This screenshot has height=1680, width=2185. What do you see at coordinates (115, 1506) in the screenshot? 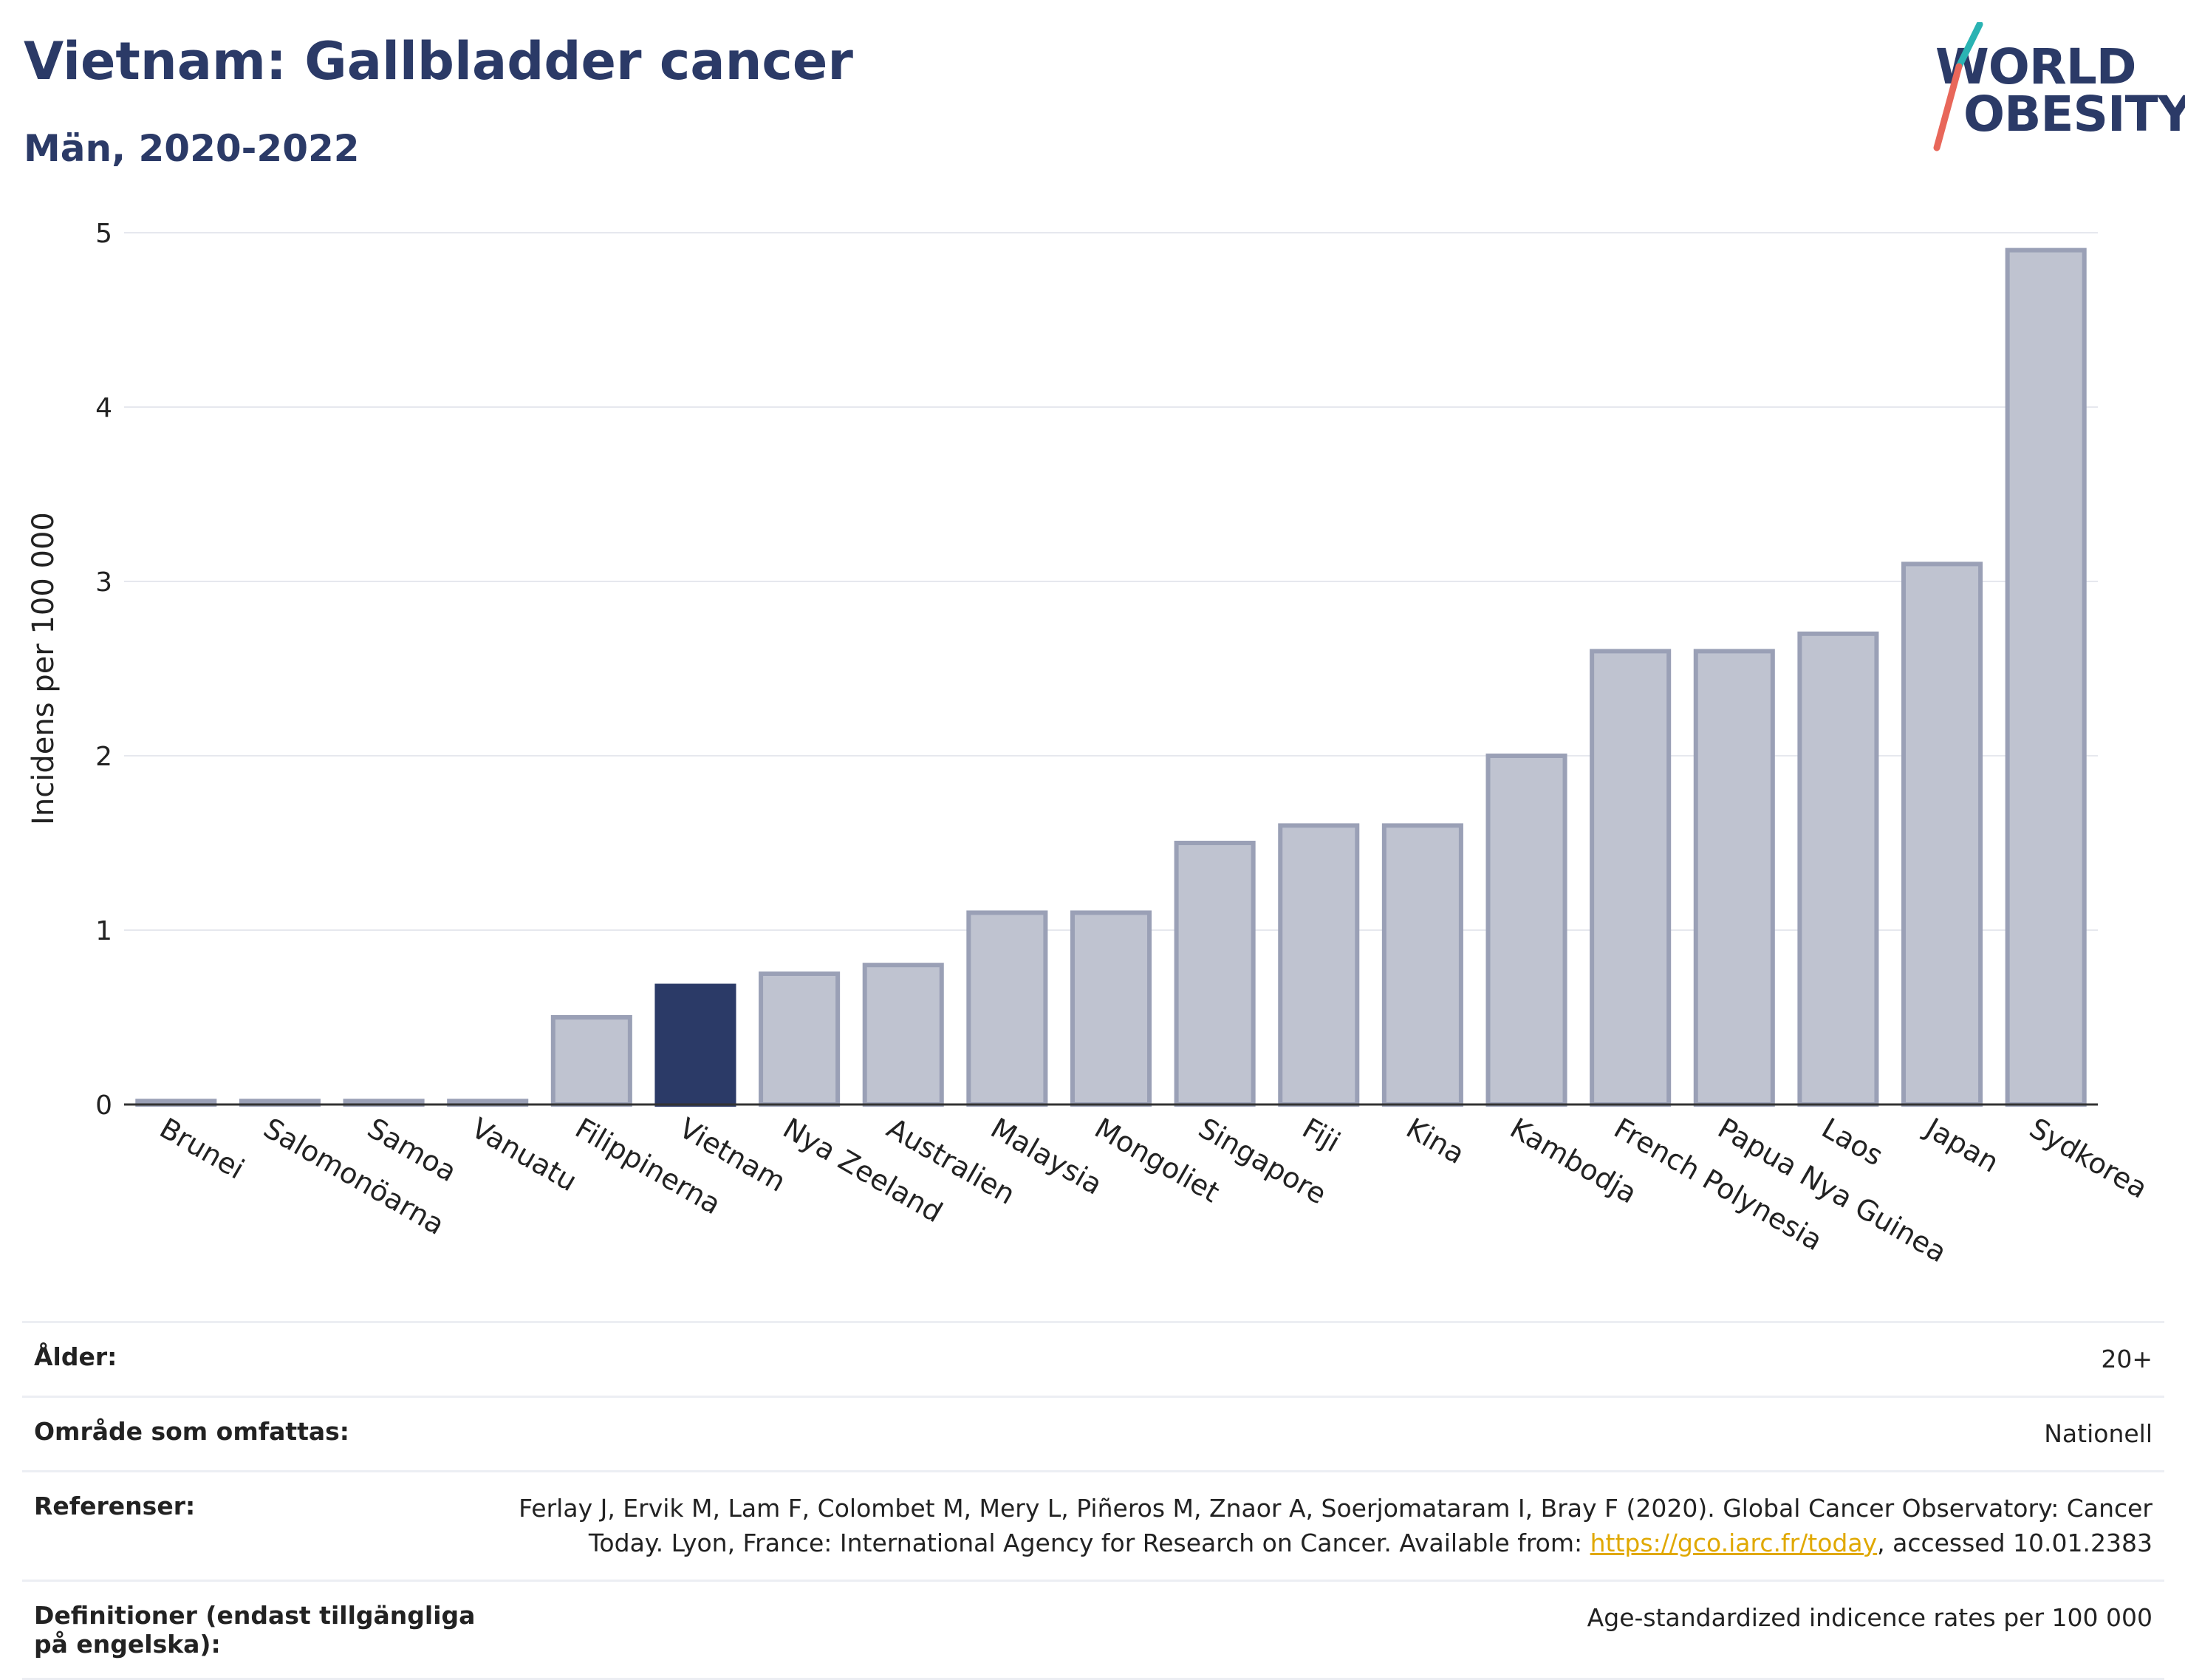
I see `references-label: Referenser:` at bounding box center [115, 1506].